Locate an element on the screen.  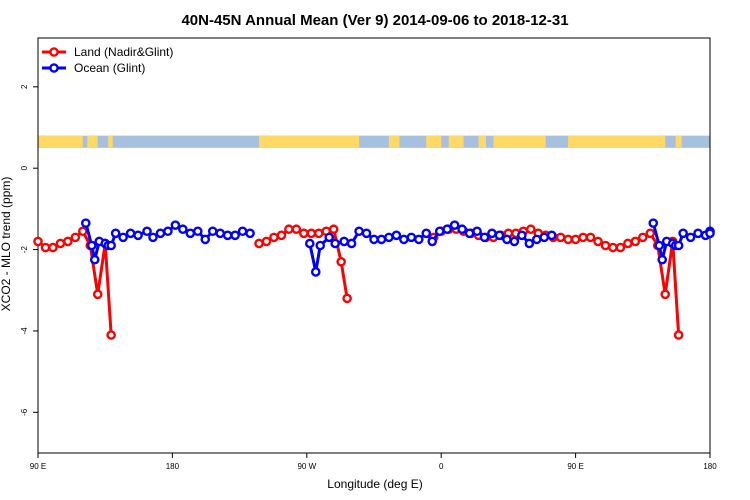
y-tick-label: -4 is located at coordinates (24, 331).